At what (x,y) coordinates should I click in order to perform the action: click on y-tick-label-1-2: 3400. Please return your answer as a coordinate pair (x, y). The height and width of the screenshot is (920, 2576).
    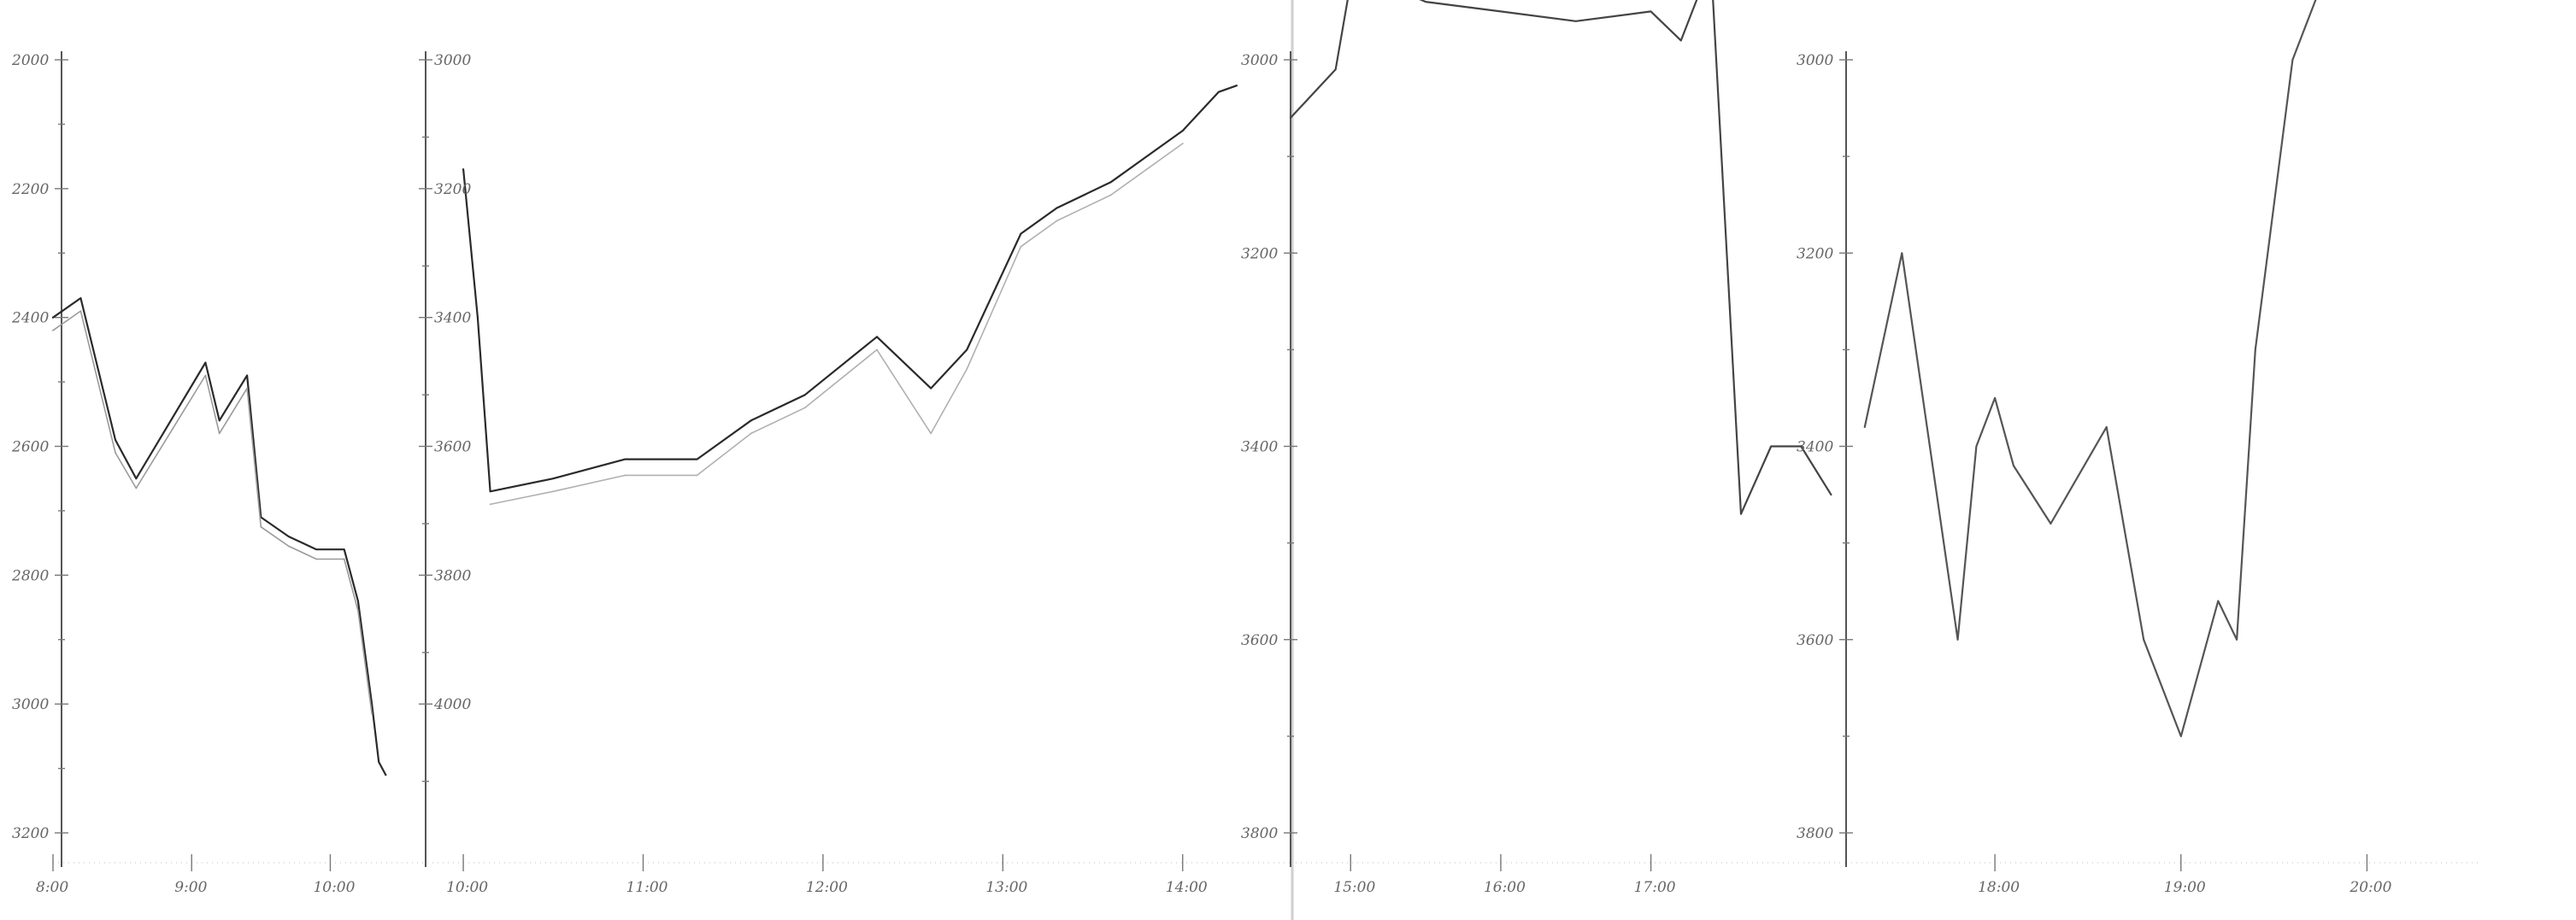
    Looking at the image, I should click on (452, 319).